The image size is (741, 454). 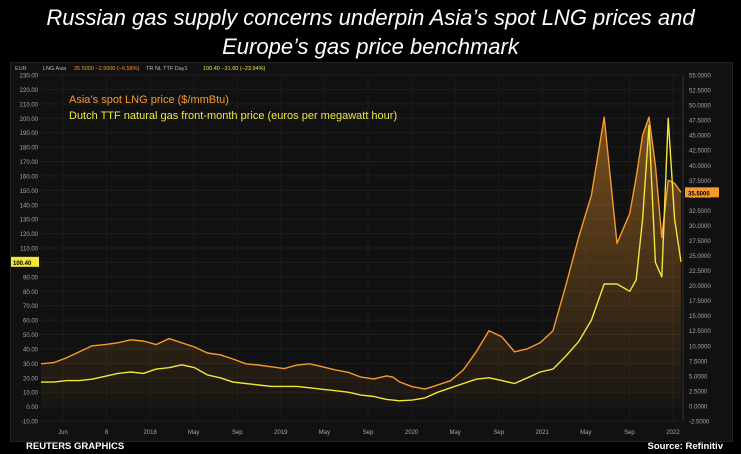 What do you see at coordinates (700, 137) in the screenshot?
I see `right-axis-tick-label: 45.0000` at bounding box center [700, 137].